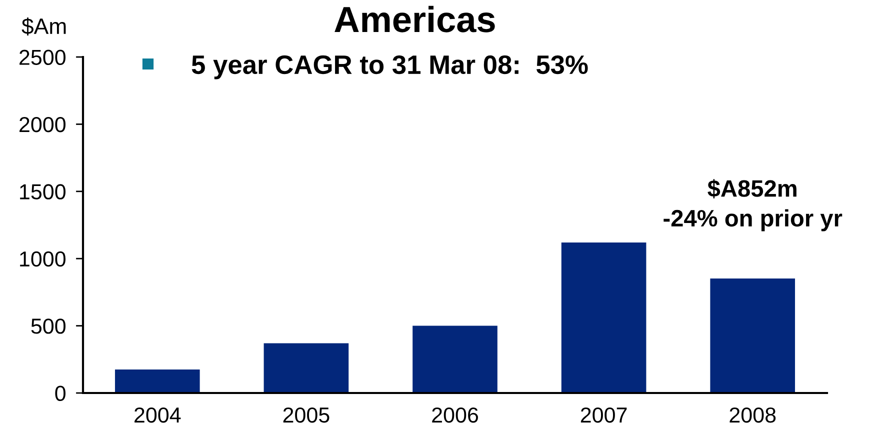  Describe the element at coordinates (48, 326) in the screenshot. I see `y-tick-label: 500` at that location.